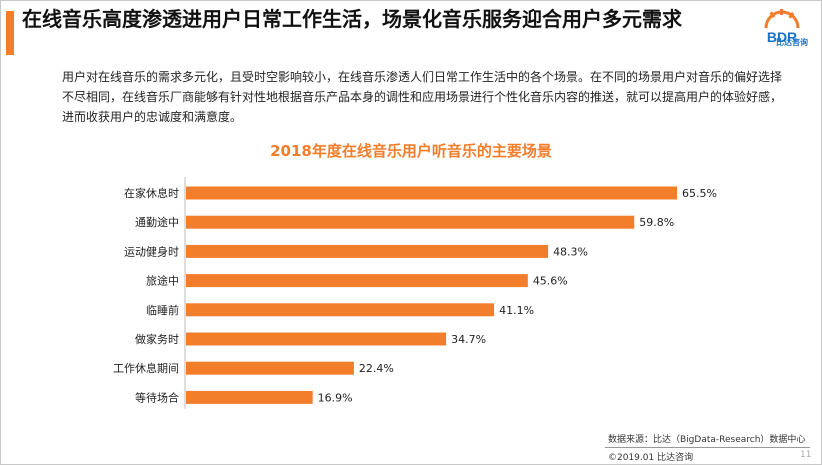  I want to click on category-label: 旅途中, so click(162, 281).